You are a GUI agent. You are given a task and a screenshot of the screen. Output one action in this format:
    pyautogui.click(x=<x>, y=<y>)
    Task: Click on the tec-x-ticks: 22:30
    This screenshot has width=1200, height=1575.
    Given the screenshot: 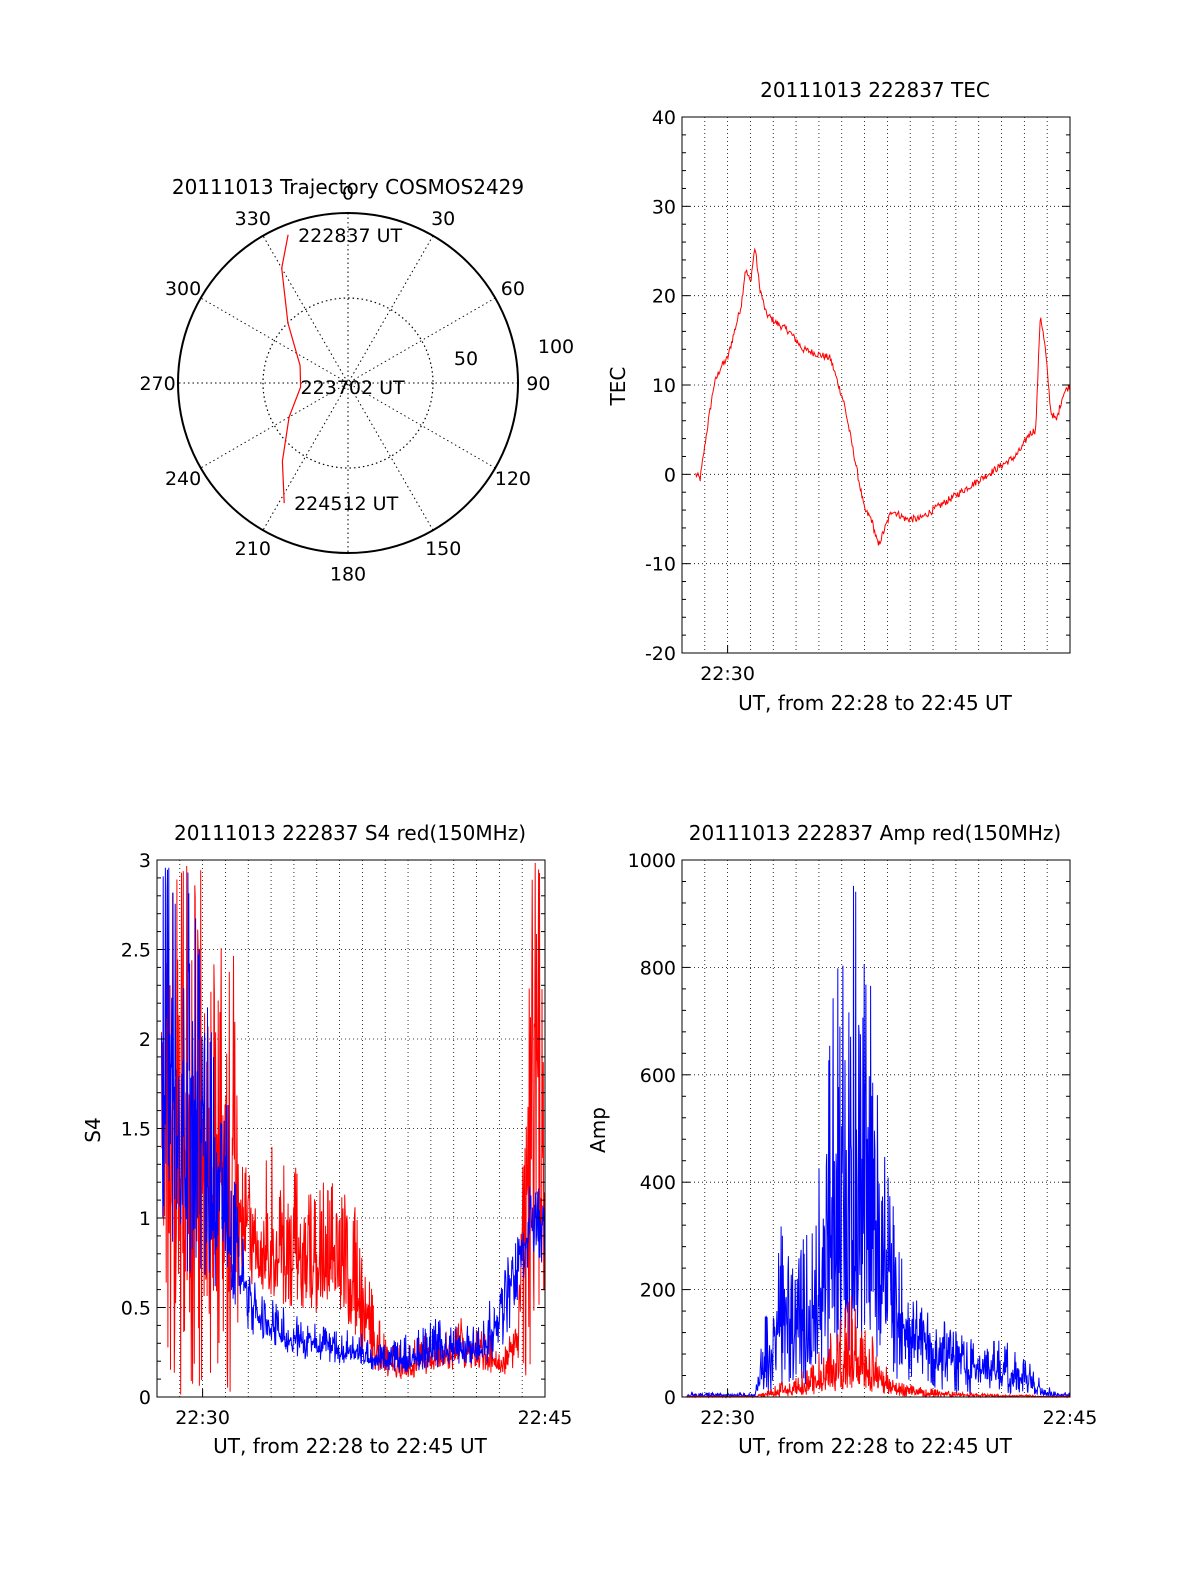 What is the action you would take?
    pyautogui.click(x=727, y=665)
    